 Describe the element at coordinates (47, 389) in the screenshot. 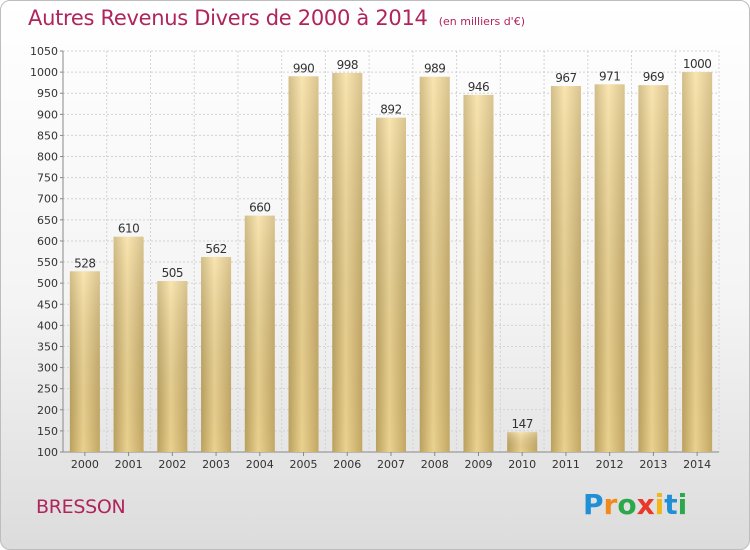

I see `y-tick-label: 250` at that location.